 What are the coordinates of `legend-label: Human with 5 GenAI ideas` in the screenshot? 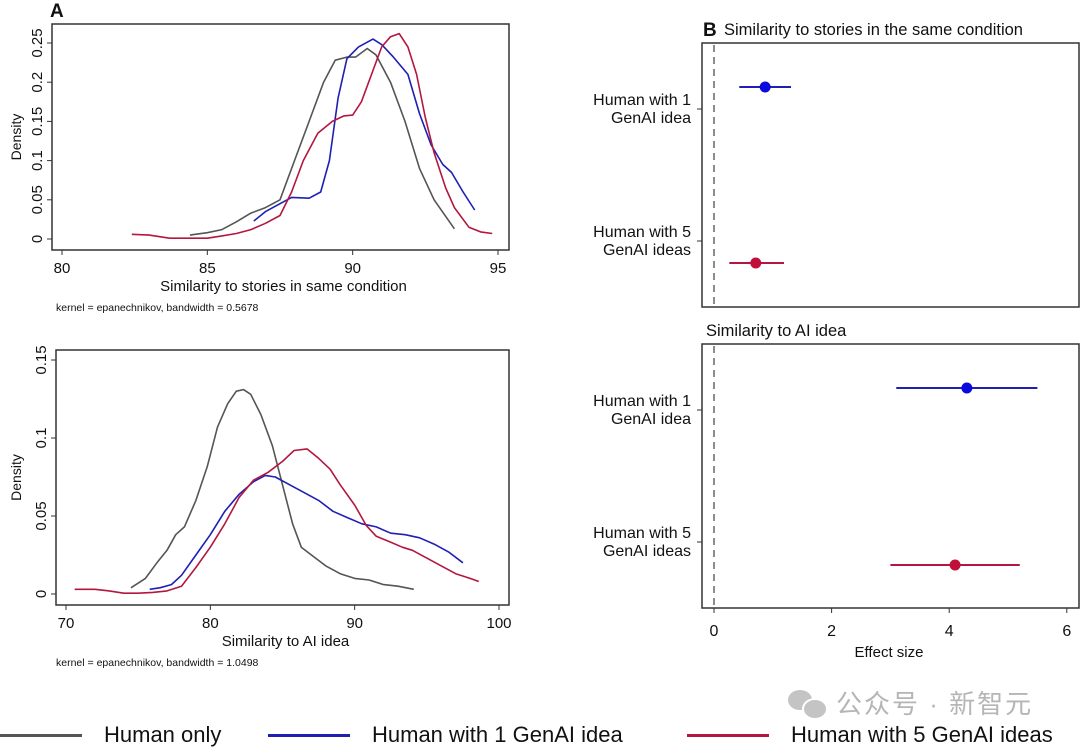 It's located at (922, 734).